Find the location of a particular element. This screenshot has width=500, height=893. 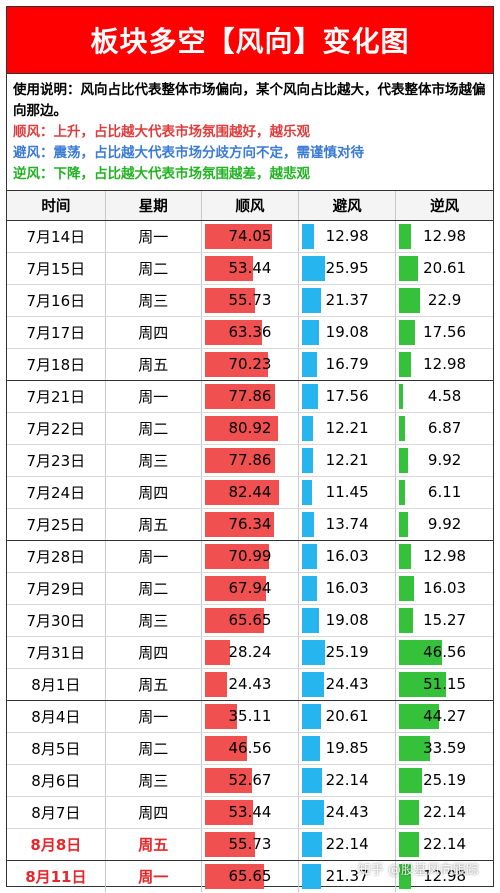

bi-value: 12.21 is located at coordinates (347, 460).